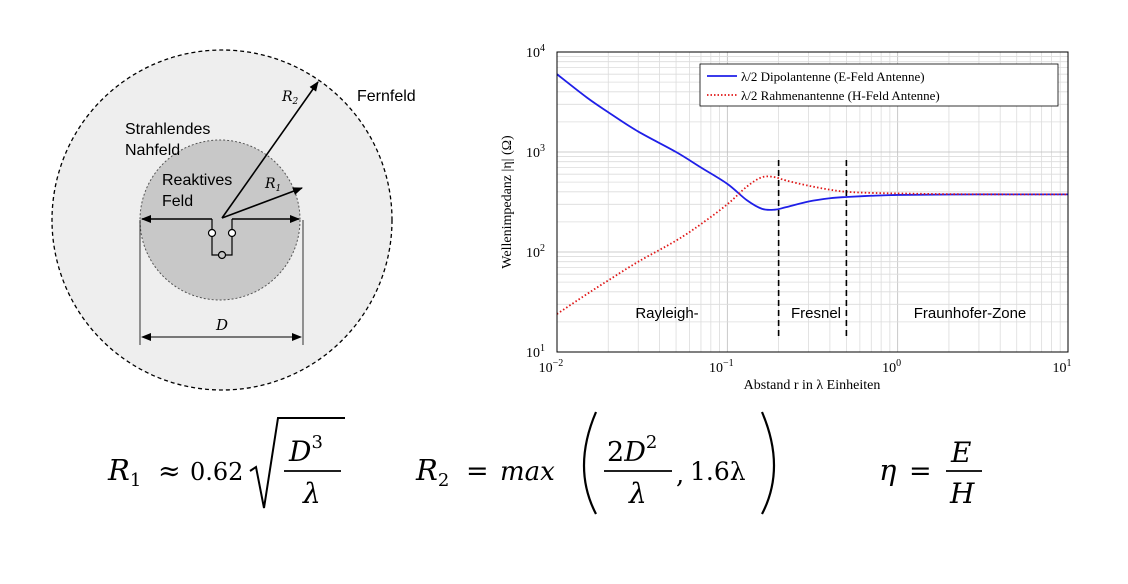 The width and height of the screenshot is (1128, 584). I want to click on zone-label: Fraunhofer-Zone, so click(970, 313).